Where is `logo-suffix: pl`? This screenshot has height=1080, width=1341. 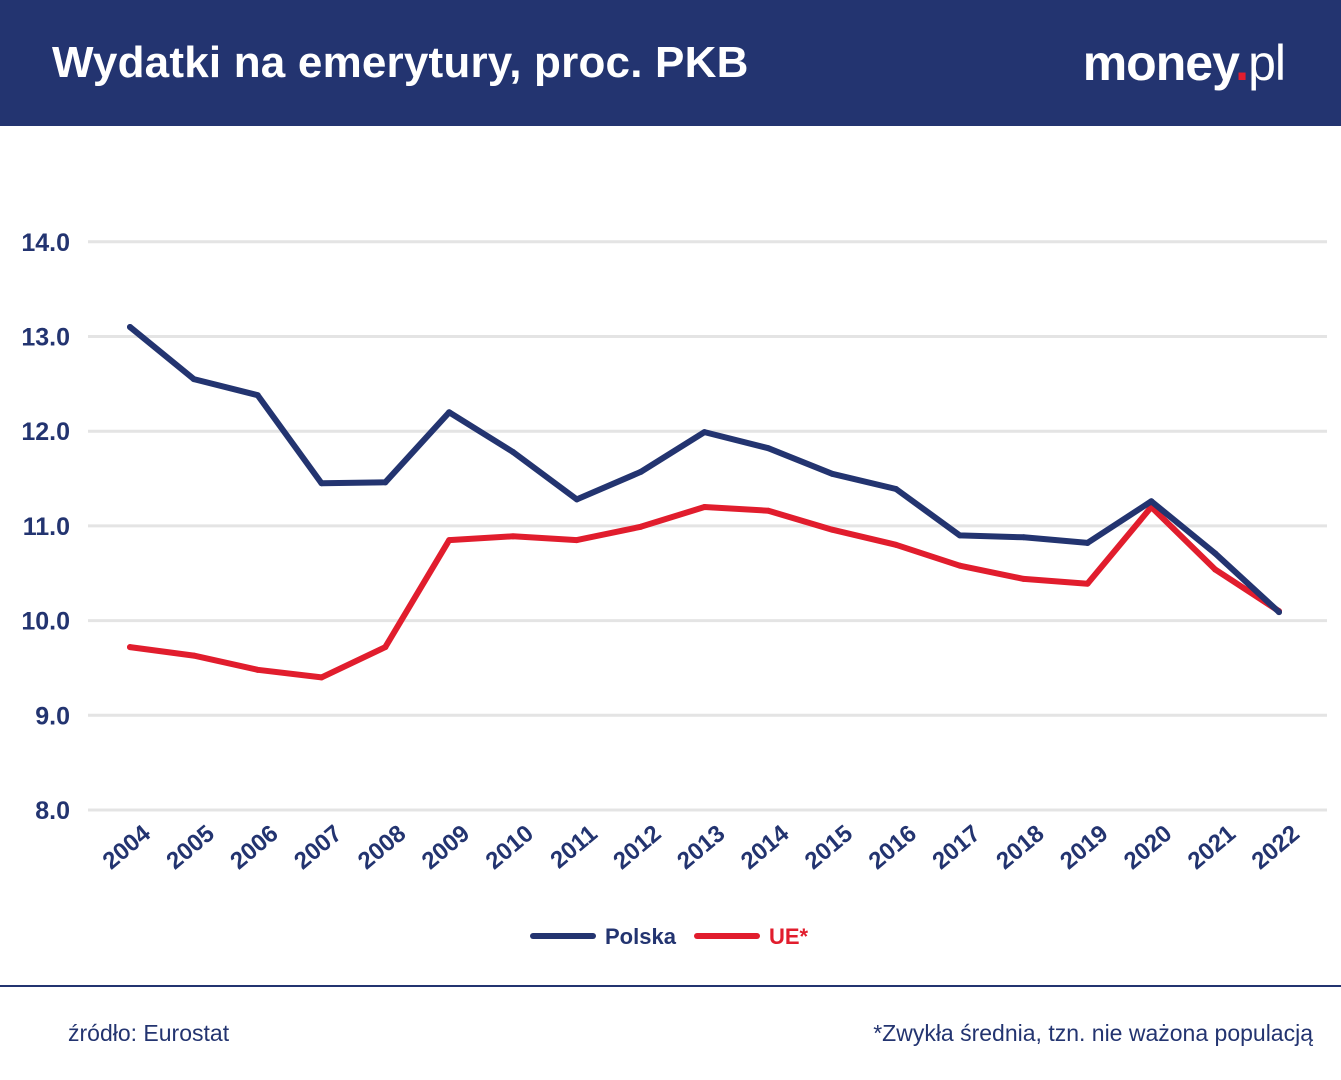 logo-suffix: pl is located at coordinates (1267, 63).